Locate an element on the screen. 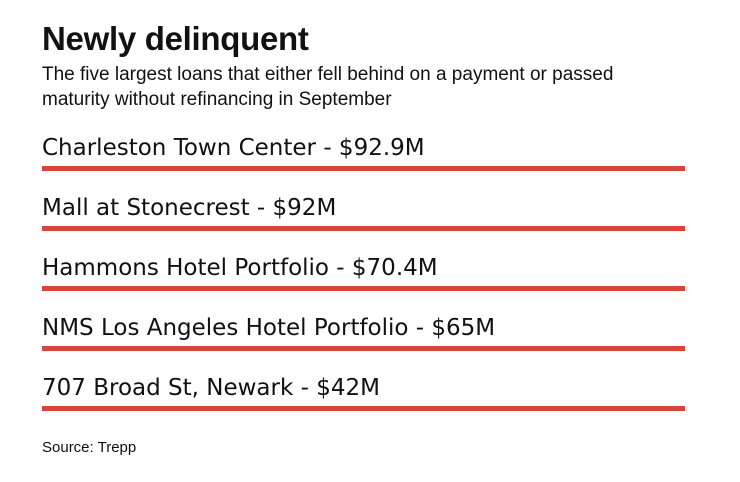 The width and height of the screenshot is (740, 482). bar-label: Mall at Stonecrest - $92M is located at coordinates (189, 208).